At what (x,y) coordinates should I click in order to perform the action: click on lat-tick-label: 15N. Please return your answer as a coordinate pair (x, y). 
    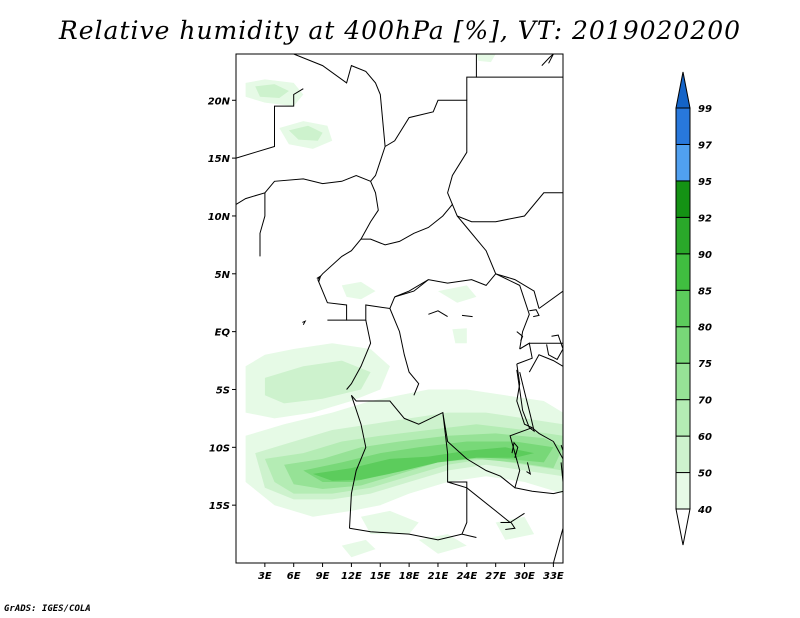
    Looking at the image, I should click on (219, 159).